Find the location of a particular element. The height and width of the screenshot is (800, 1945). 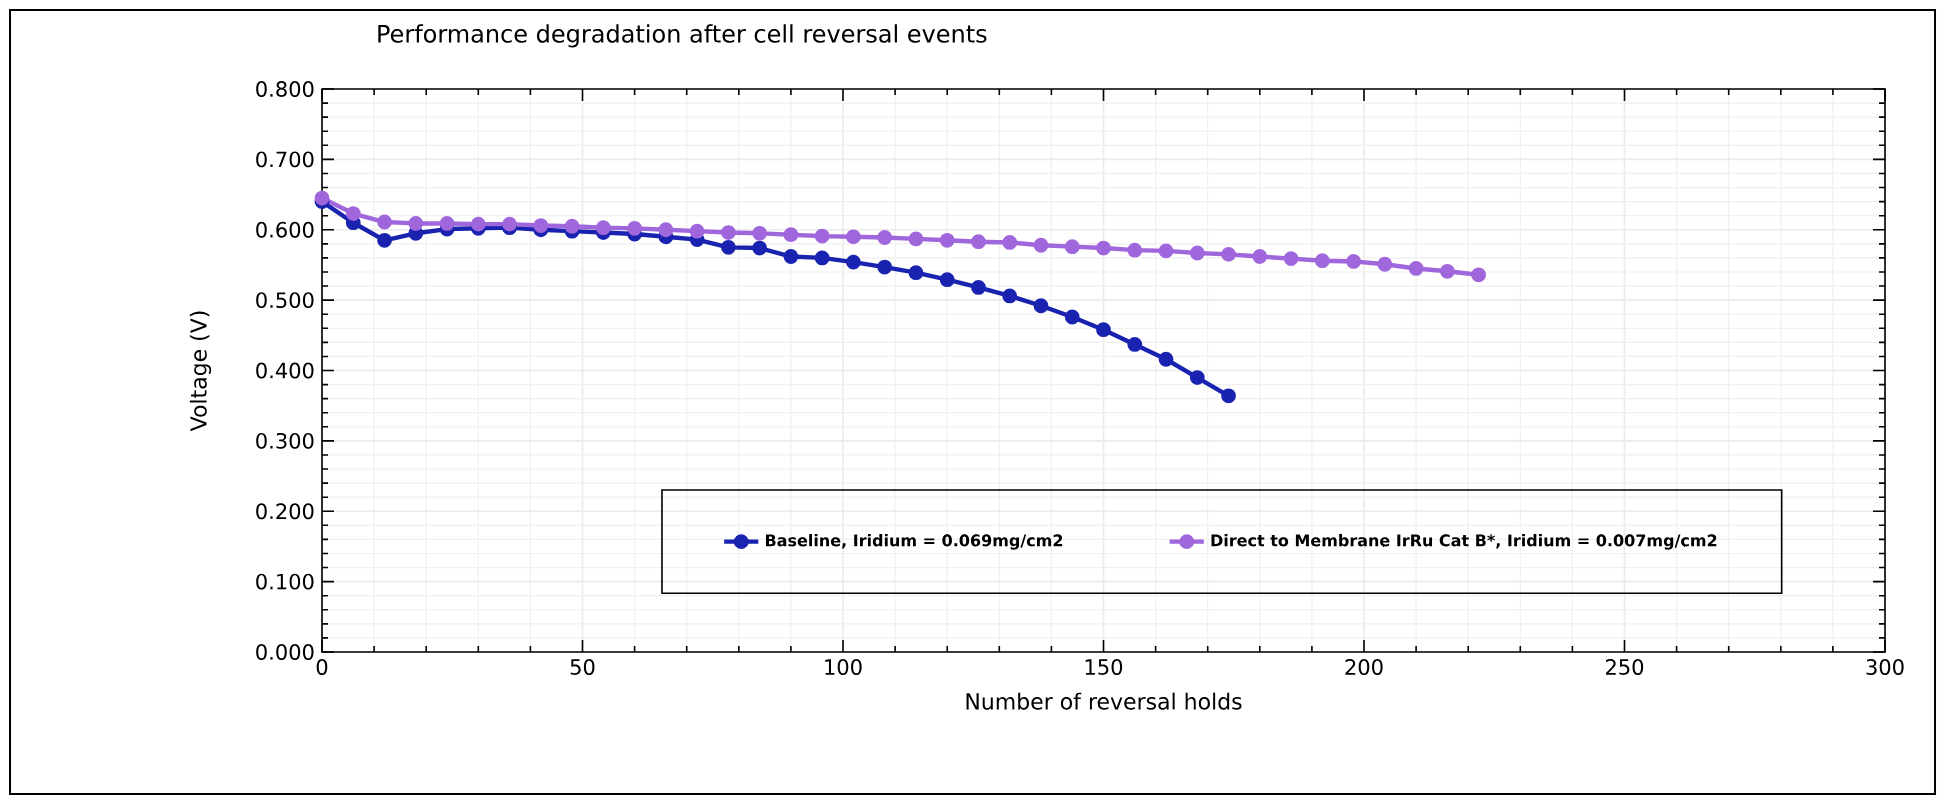

x-tick-label: 150 is located at coordinates (1104, 667).